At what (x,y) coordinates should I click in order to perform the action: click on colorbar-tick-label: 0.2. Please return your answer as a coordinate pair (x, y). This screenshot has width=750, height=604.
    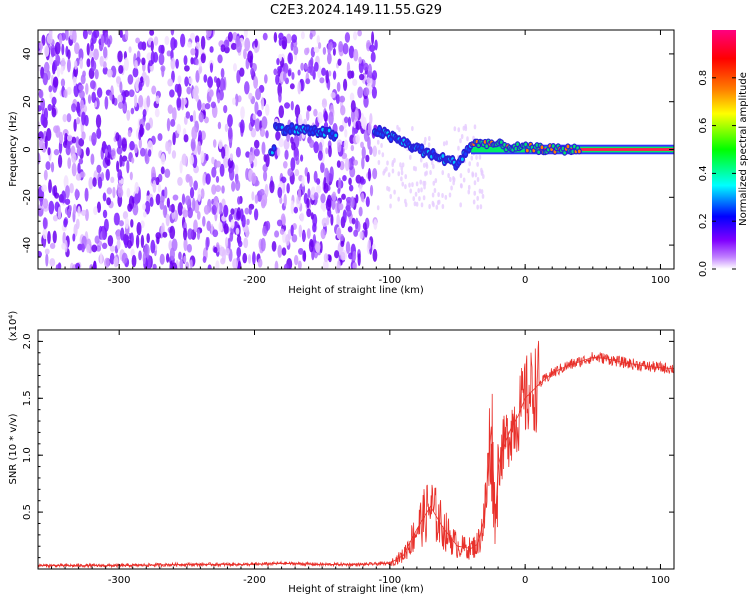
    Looking at the image, I should click on (703, 221).